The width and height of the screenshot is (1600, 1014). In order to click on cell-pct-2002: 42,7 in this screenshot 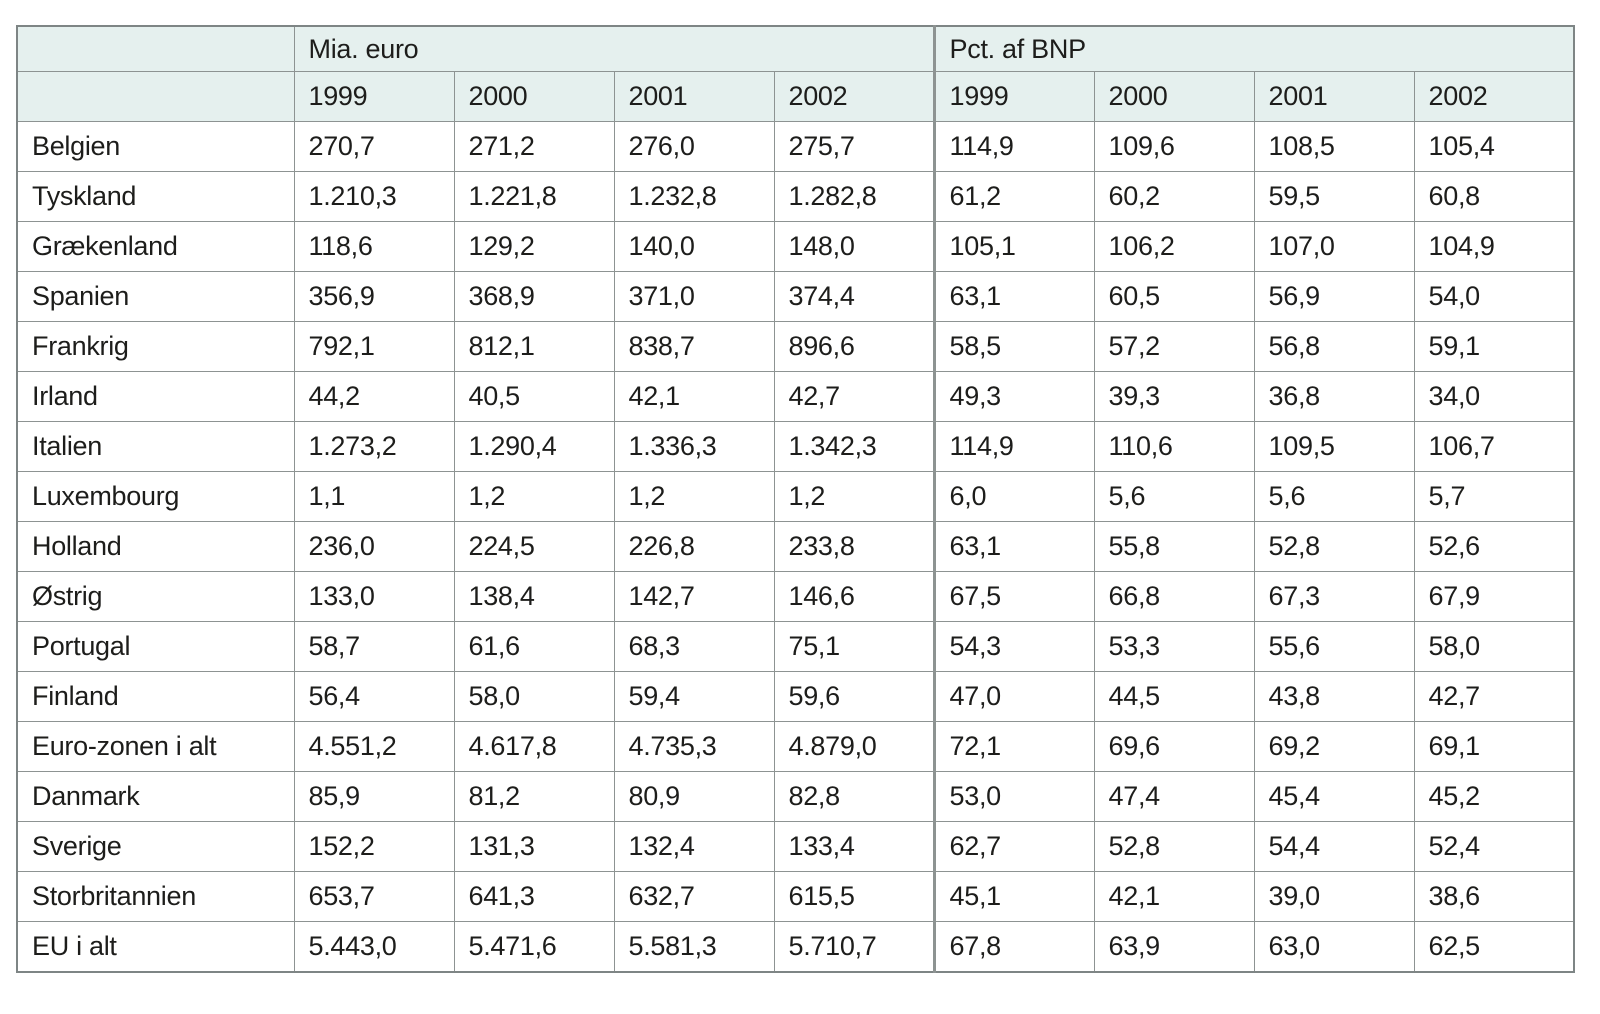, I will do `click(1494, 696)`.